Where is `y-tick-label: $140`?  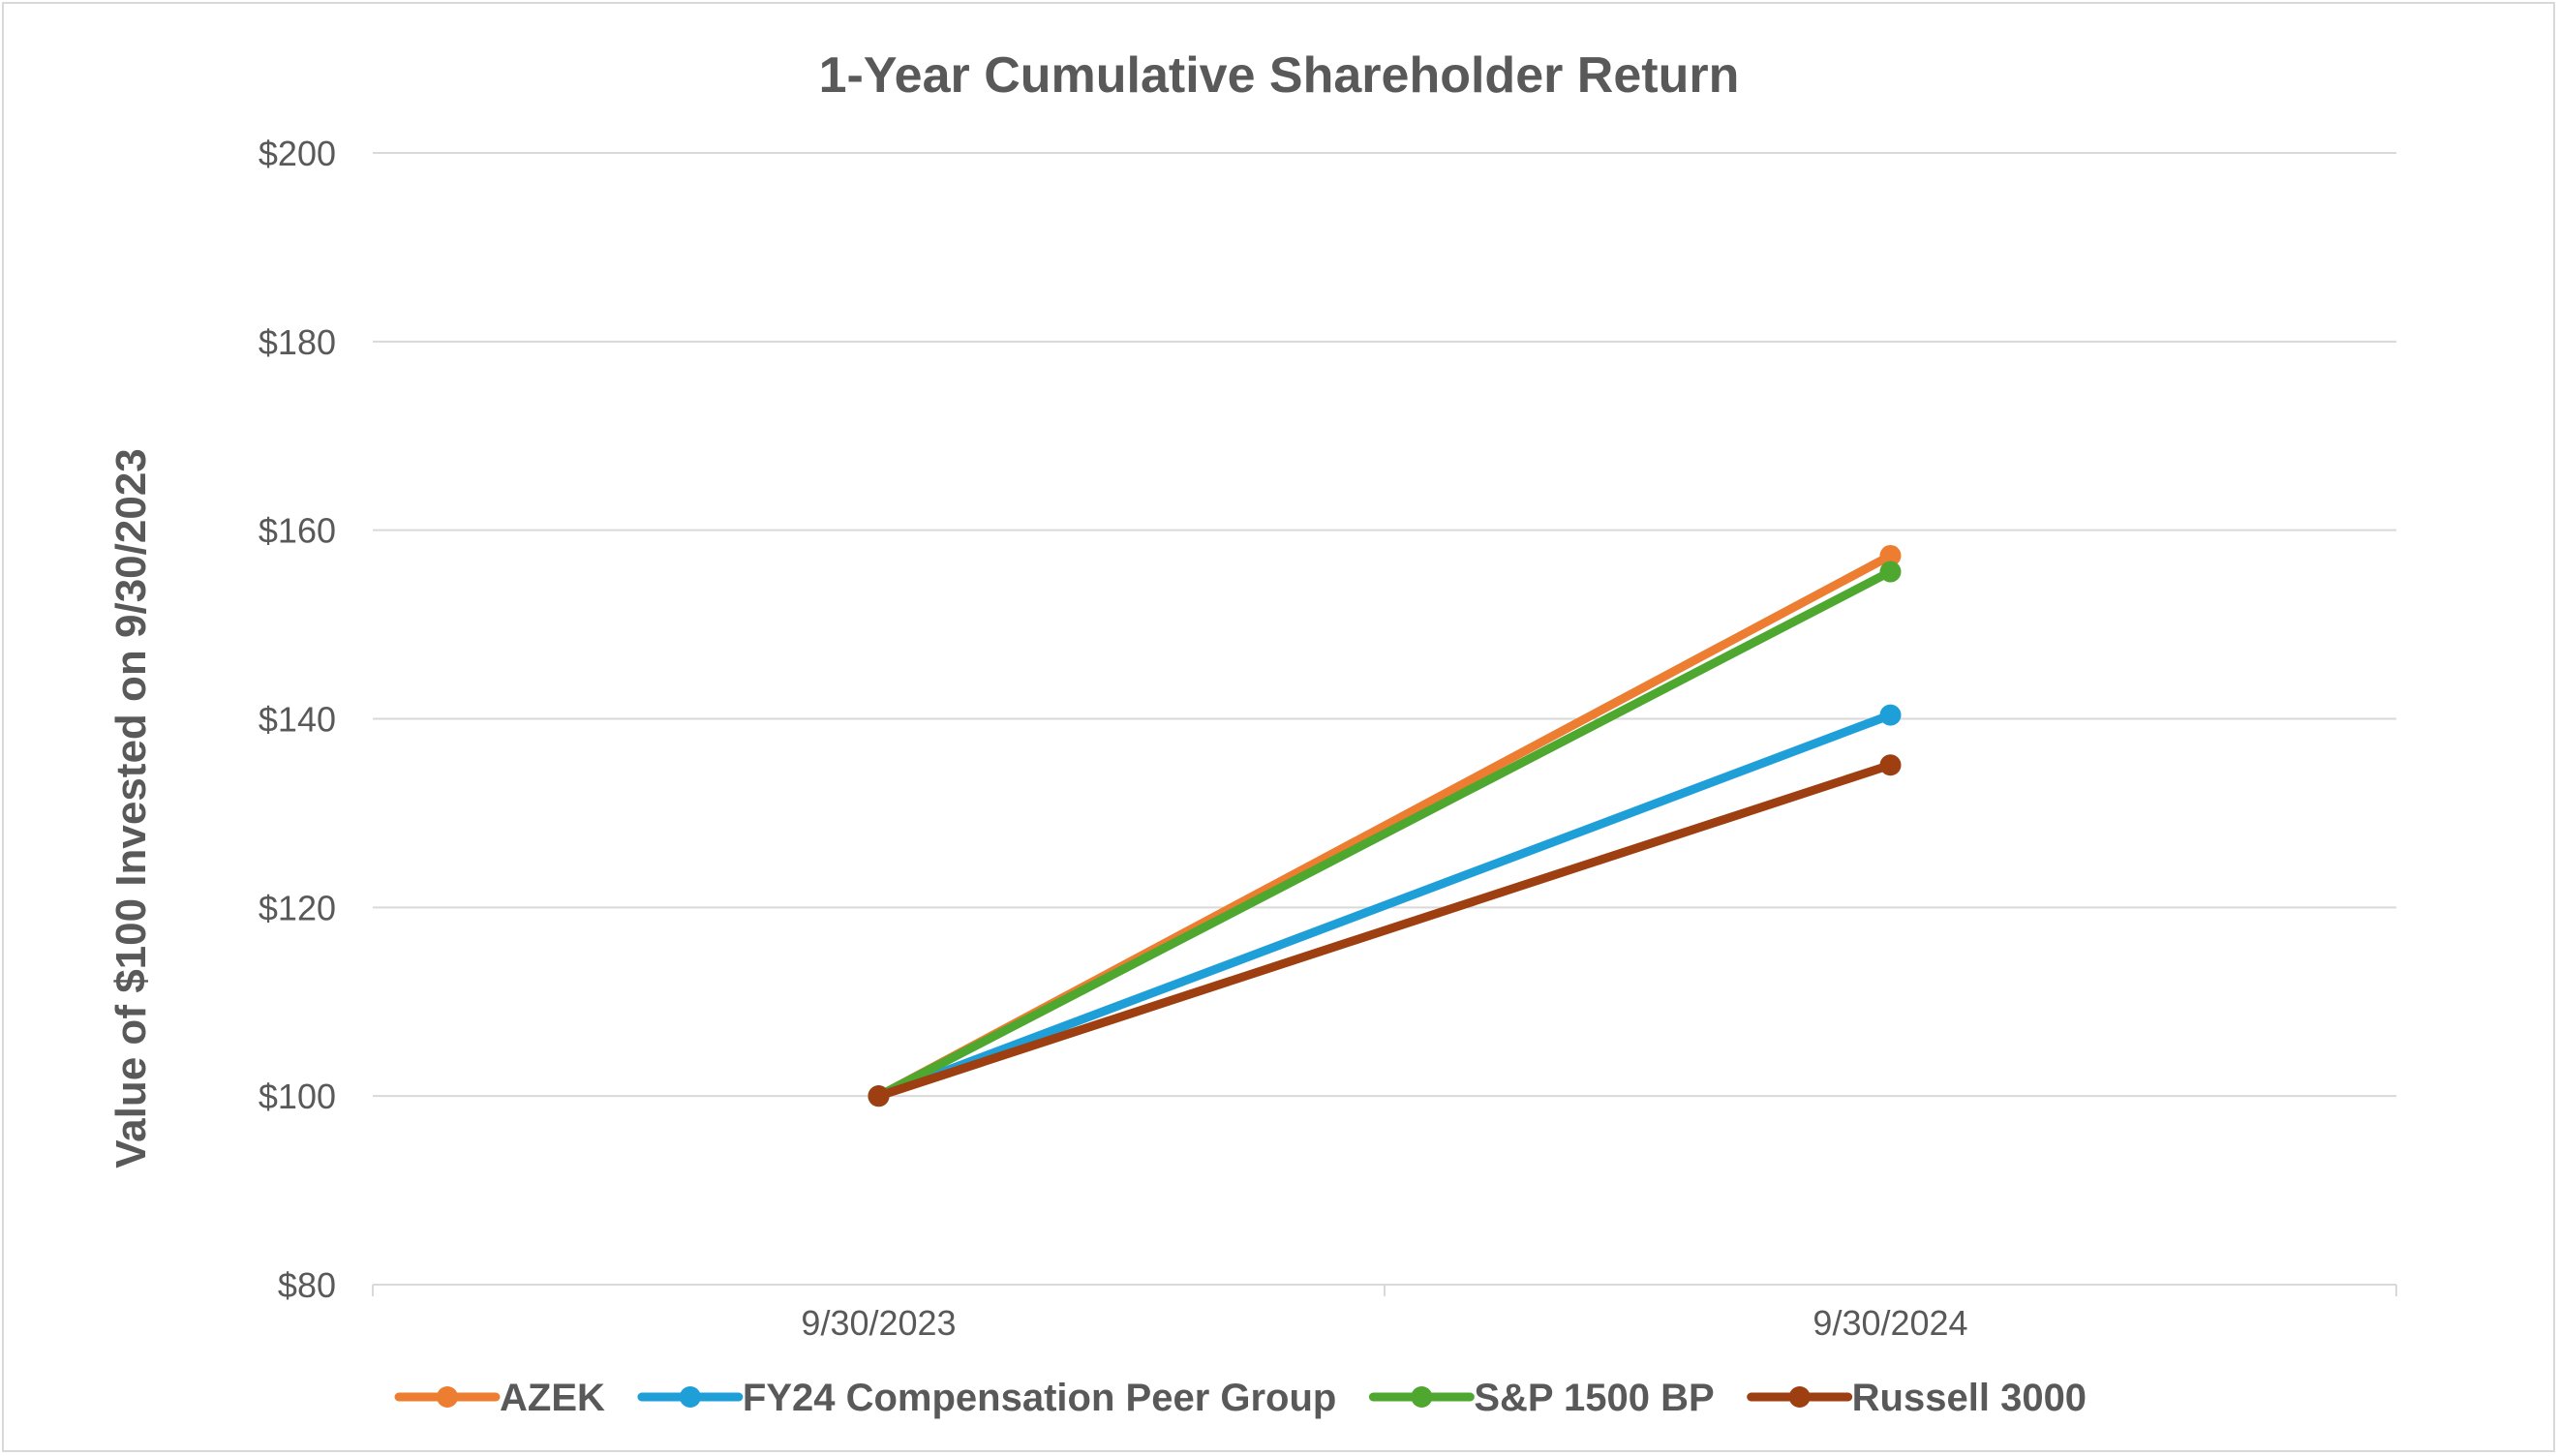
y-tick-label: $140 is located at coordinates (297, 720).